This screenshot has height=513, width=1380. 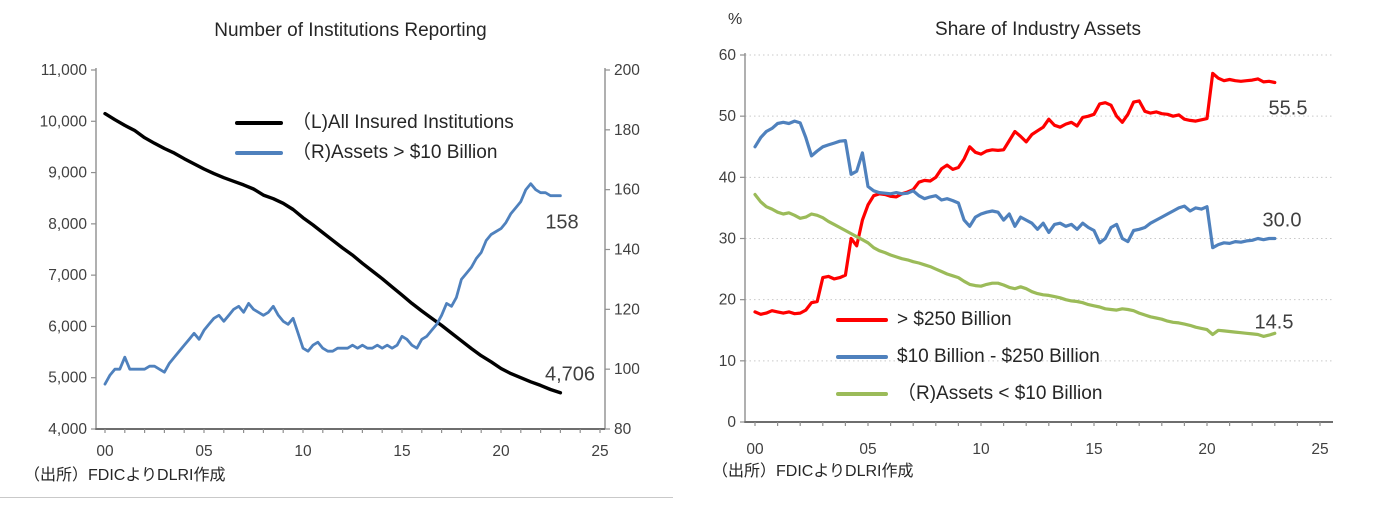 I want to click on y-axis-tick-label: 80, so click(x=623, y=429).